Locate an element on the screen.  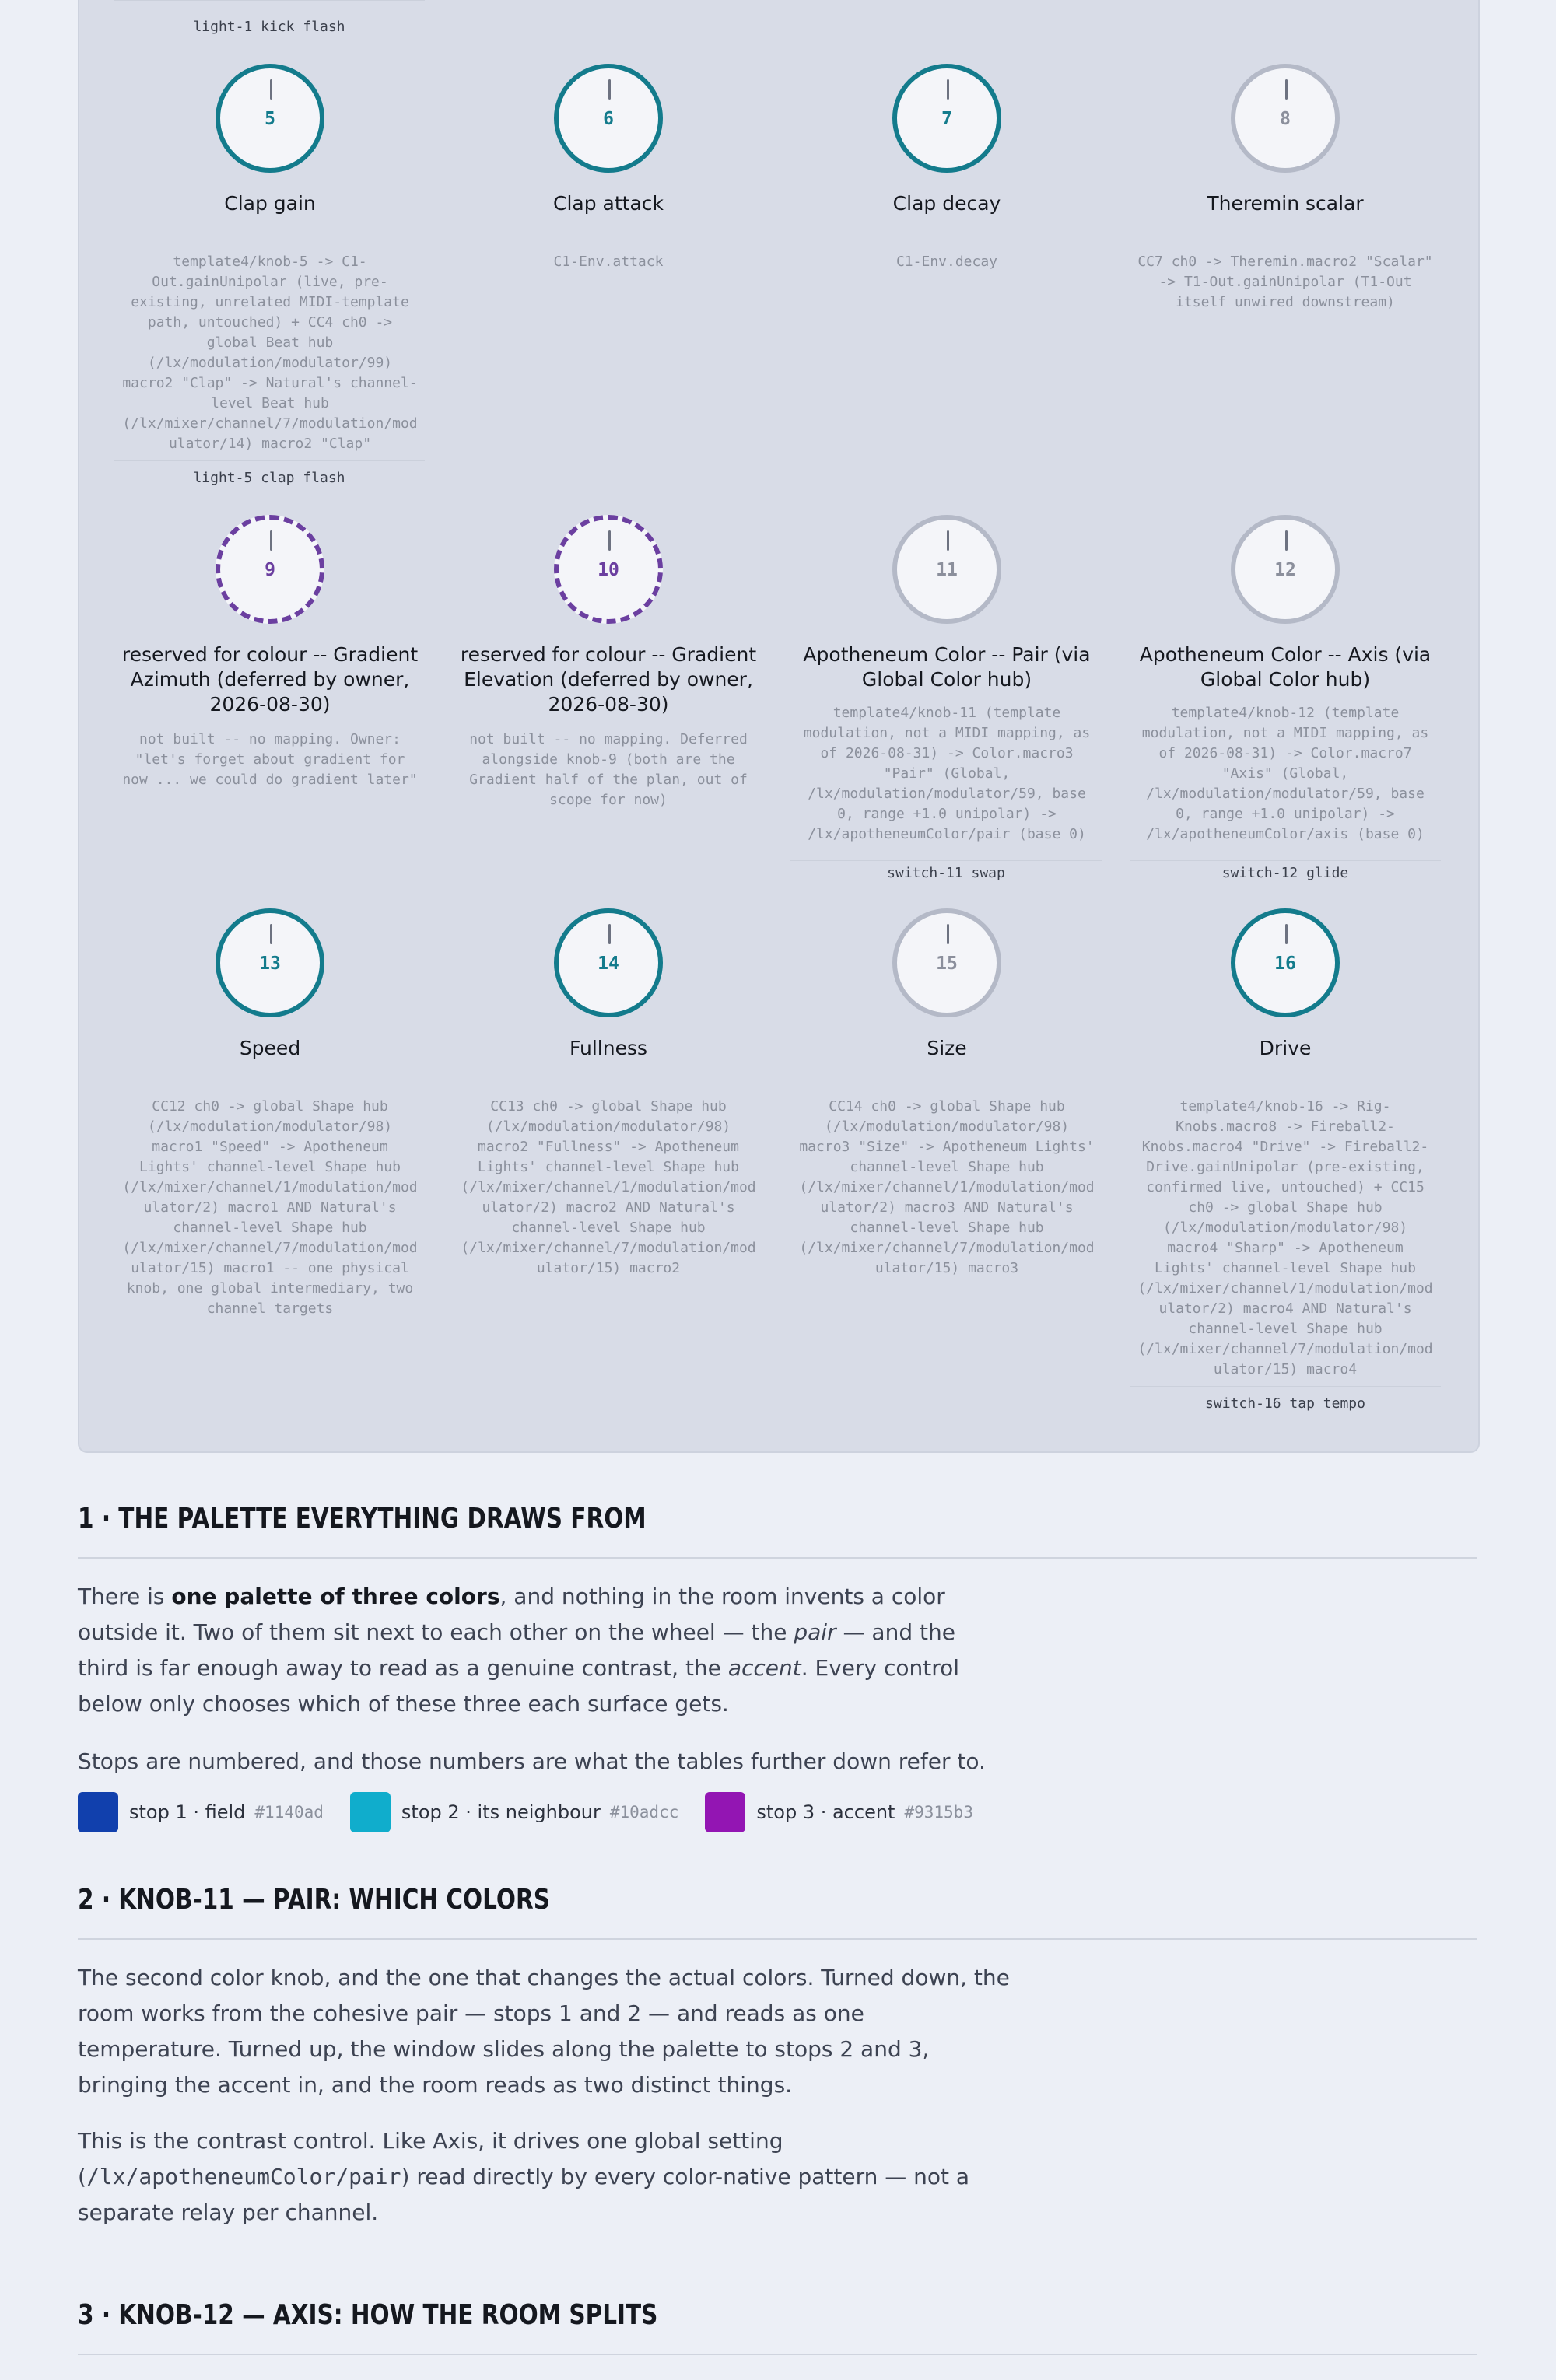
swatch-label: stop 2 · its neighbour is located at coordinates (501, 1812).